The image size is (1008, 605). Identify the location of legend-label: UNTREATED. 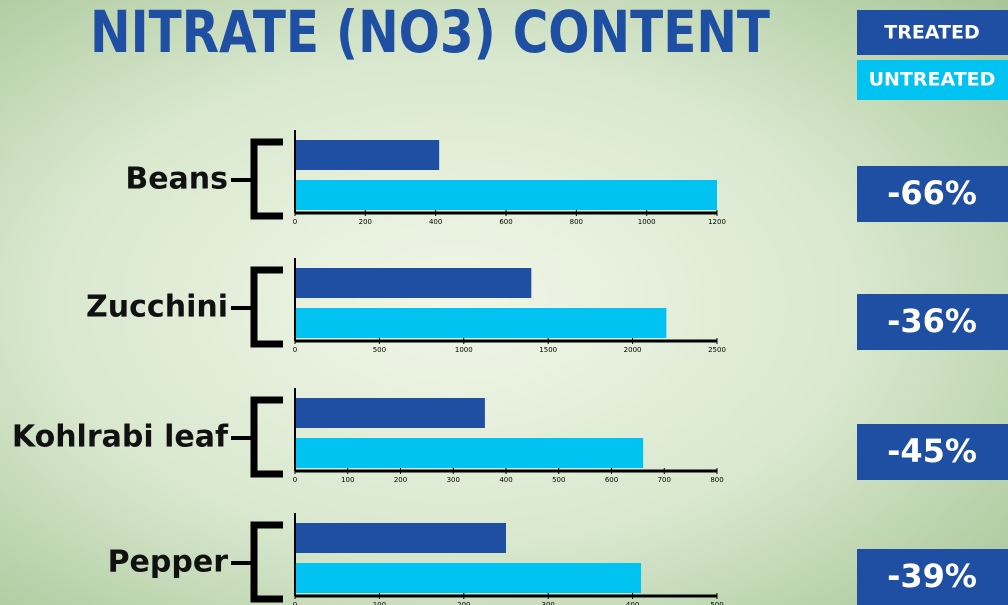
(932, 80).